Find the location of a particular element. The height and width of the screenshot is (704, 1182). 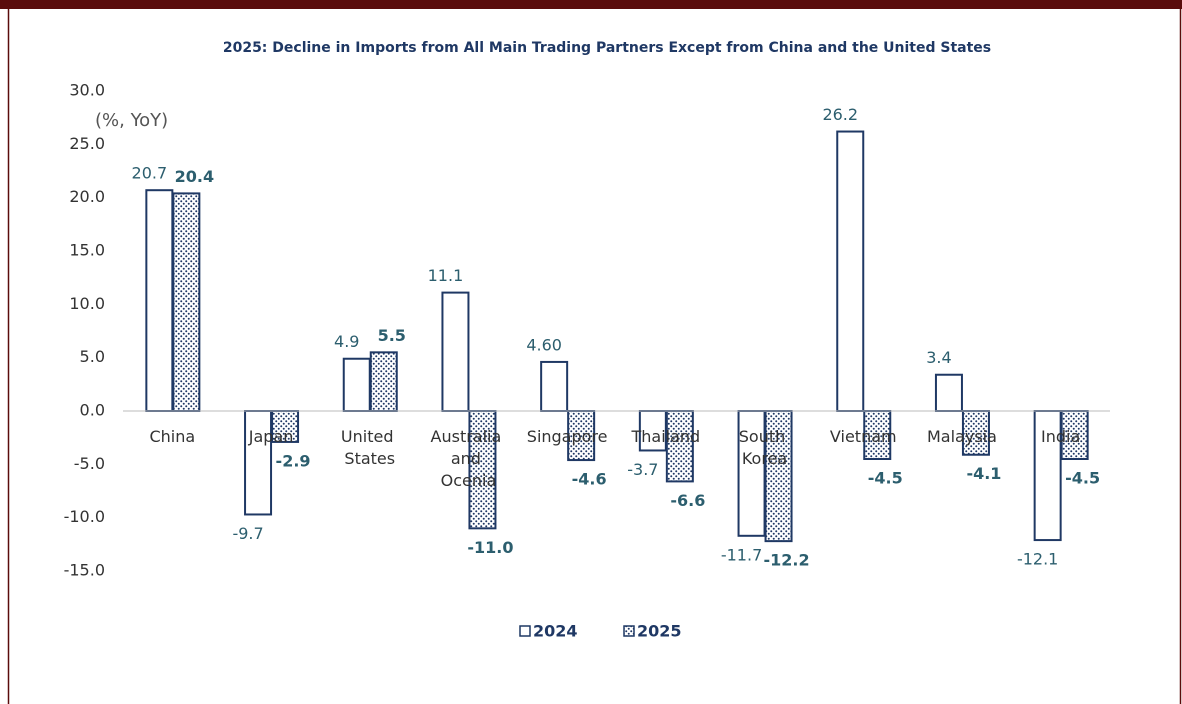

data-label: -11.7 is located at coordinates (741, 554).